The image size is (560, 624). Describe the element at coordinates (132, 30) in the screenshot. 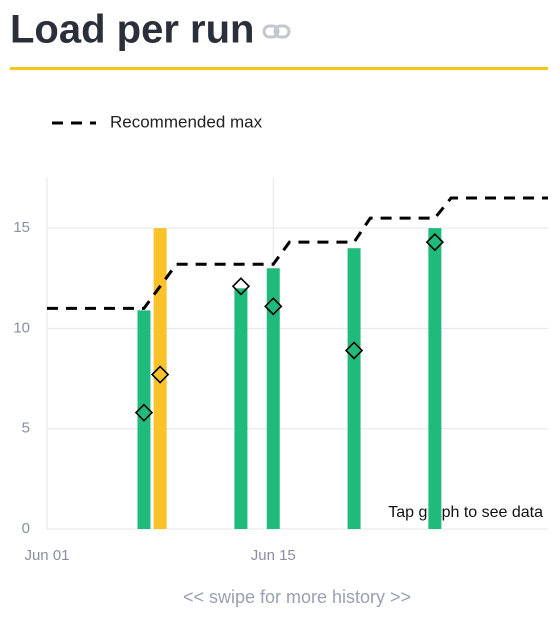

I see `chart-title: Load per run` at that location.